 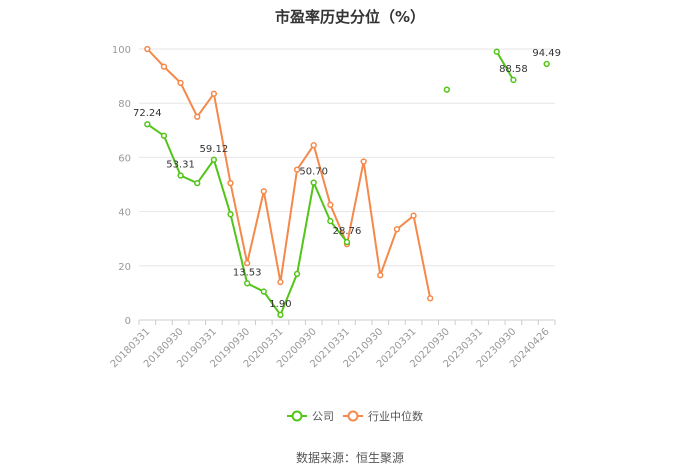 I want to click on legend-item-industry-median: 行业中位数, so click(x=383, y=416).